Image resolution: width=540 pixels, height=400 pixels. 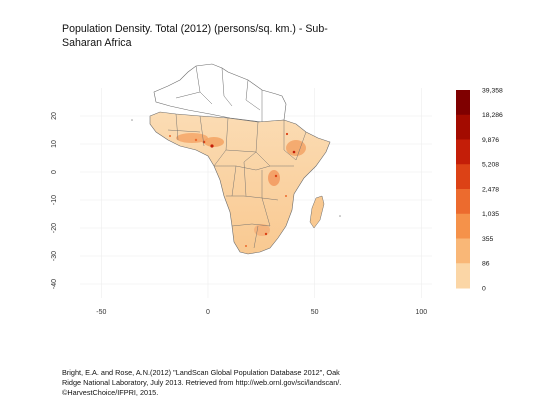 I want to click on madagascar, so click(x=317, y=212).